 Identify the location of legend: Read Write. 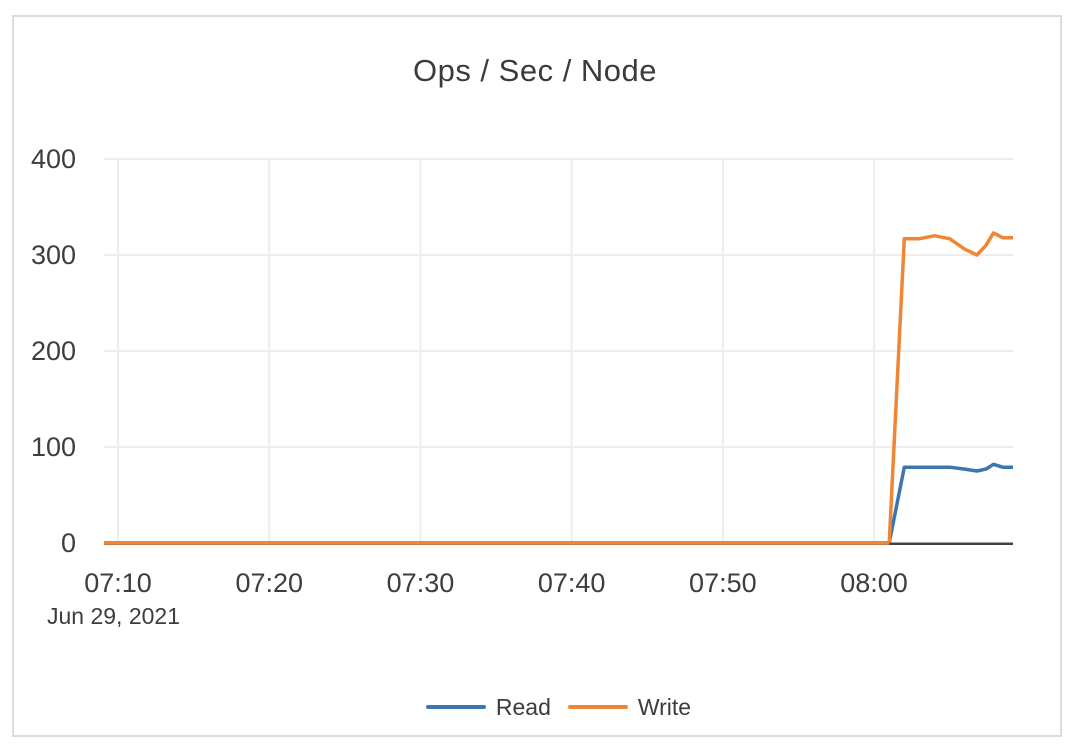
(558, 707).